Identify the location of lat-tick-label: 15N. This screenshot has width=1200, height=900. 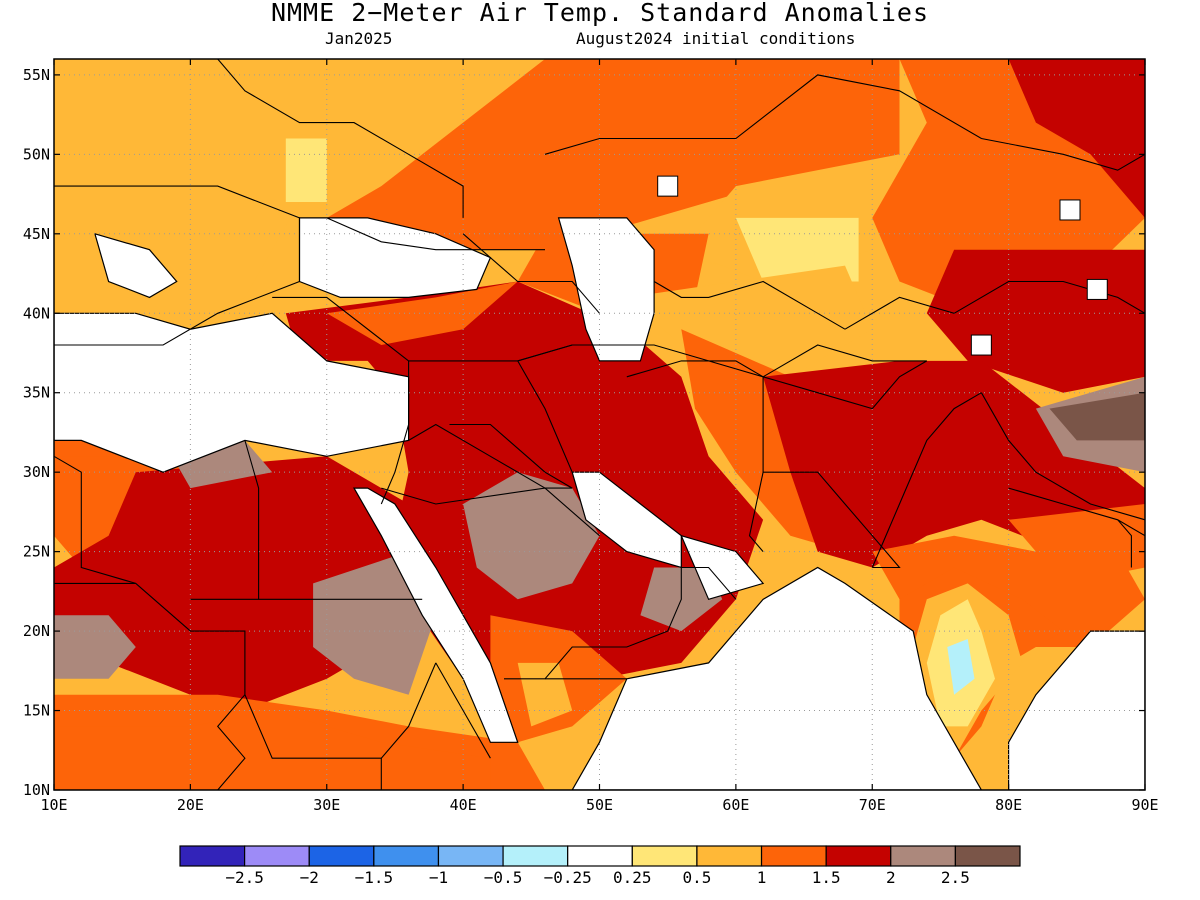
(36, 711).